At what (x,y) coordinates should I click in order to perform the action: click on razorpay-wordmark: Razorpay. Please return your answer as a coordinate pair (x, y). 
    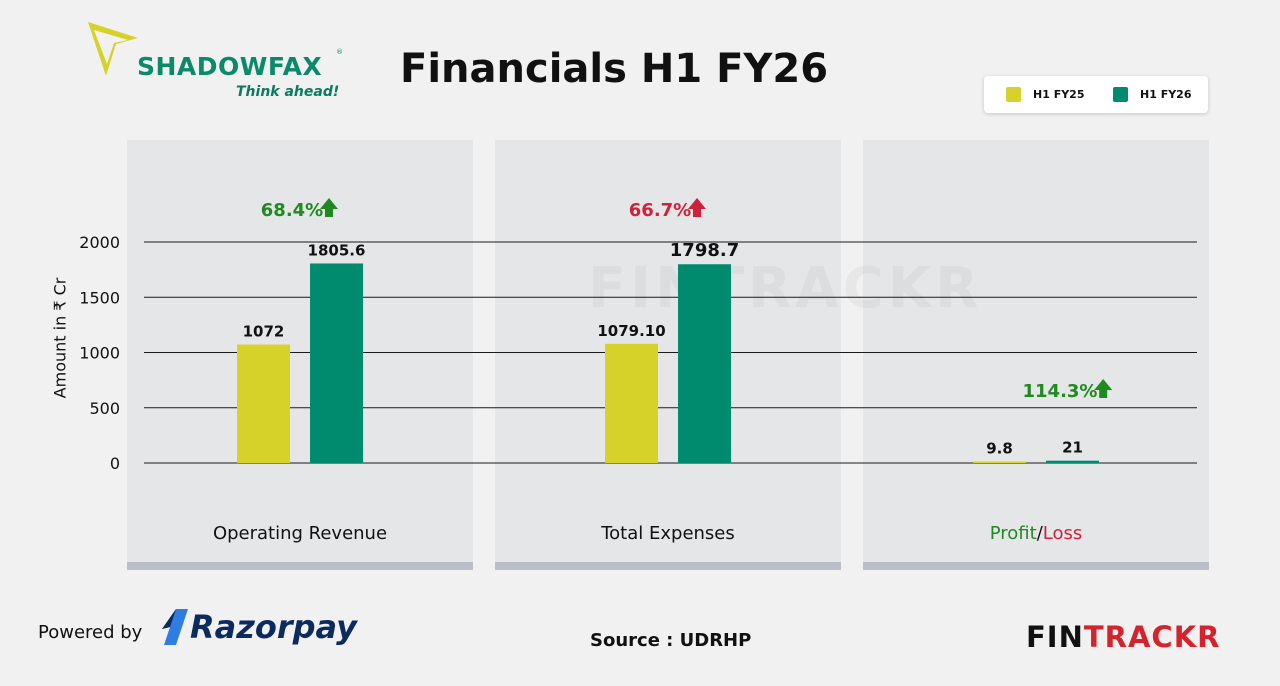
    Looking at the image, I should click on (273, 627).